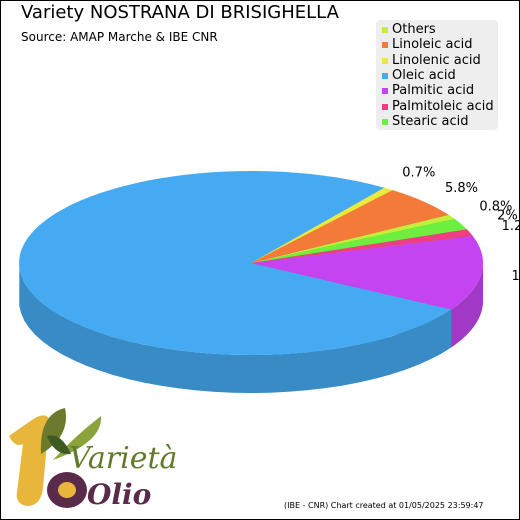 The width and height of the screenshot is (520, 520). I want to click on legend-label: Oleic acid, so click(424, 75).